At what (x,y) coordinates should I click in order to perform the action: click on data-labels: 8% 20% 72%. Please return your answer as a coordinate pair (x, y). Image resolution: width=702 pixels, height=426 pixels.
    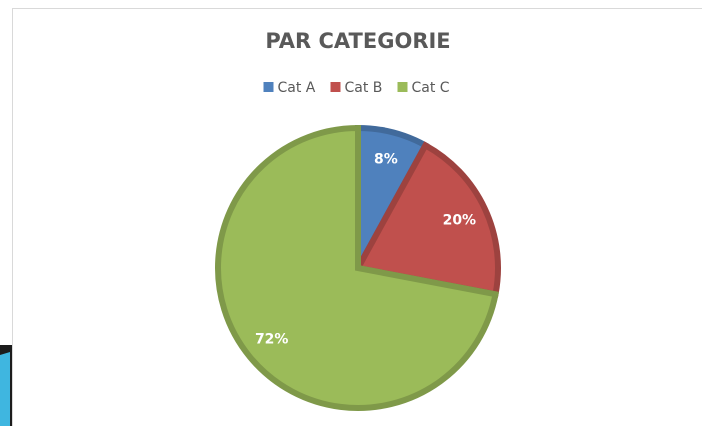
    Looking at the image, I should click on (365, 250).